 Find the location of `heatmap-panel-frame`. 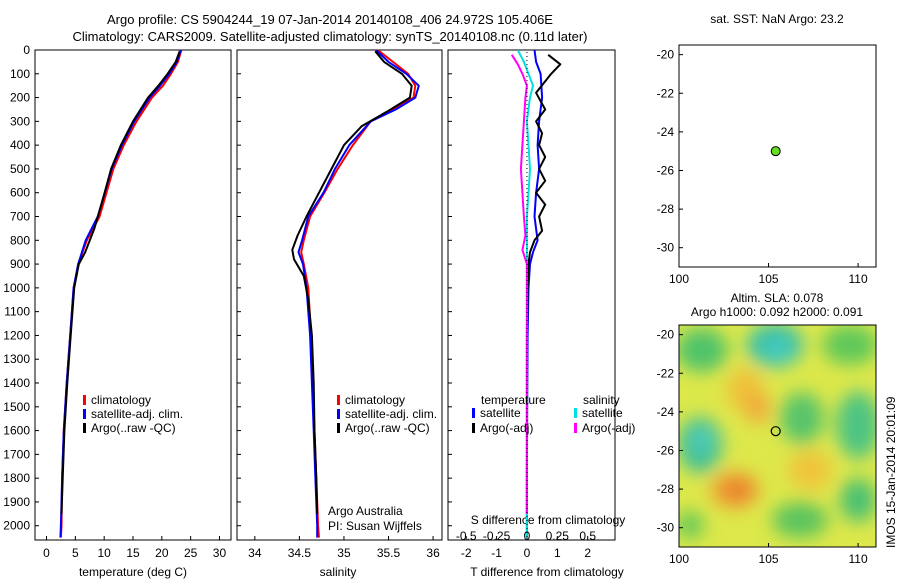

heatmap-panel-frame is located at coordinates (777, 436).